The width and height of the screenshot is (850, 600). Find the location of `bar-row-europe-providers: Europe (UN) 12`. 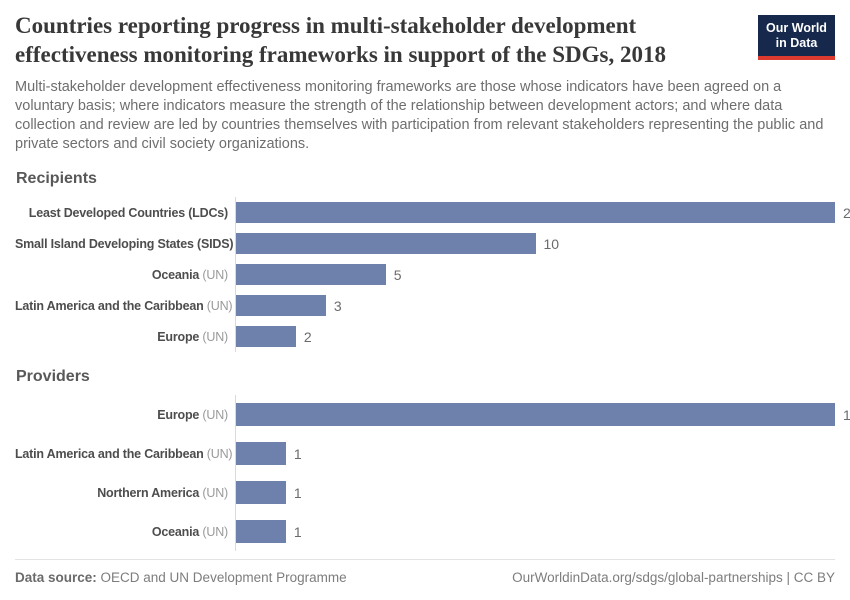

bar-row-europe-providers: Europe (UN) 12 is located at coordinates (432, 415).